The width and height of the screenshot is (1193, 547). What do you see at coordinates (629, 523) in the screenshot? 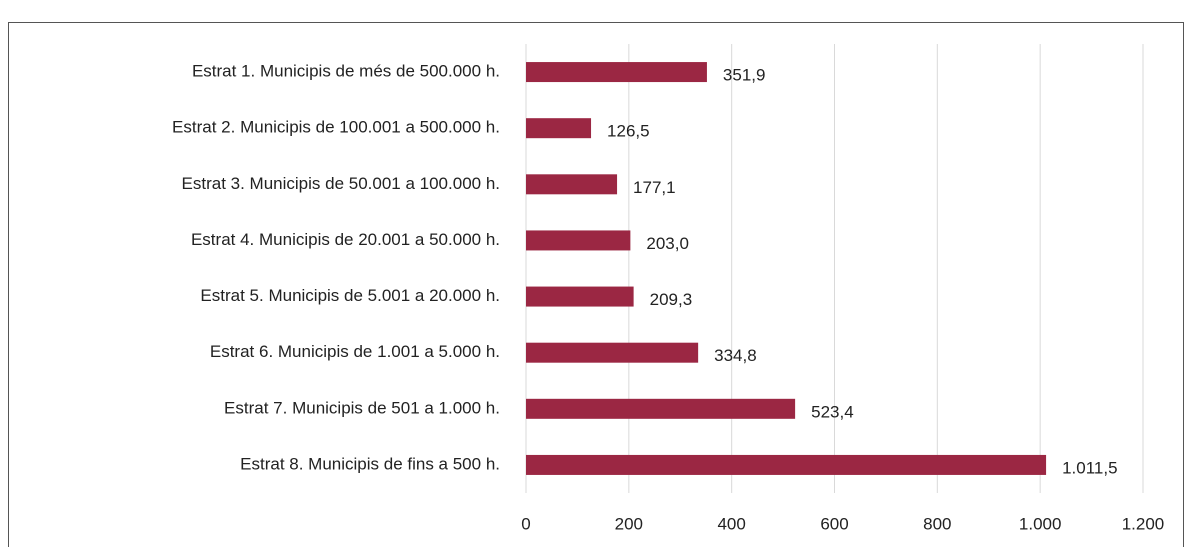
I see `x-tick-label: 200` at bounding box center [629, 523].